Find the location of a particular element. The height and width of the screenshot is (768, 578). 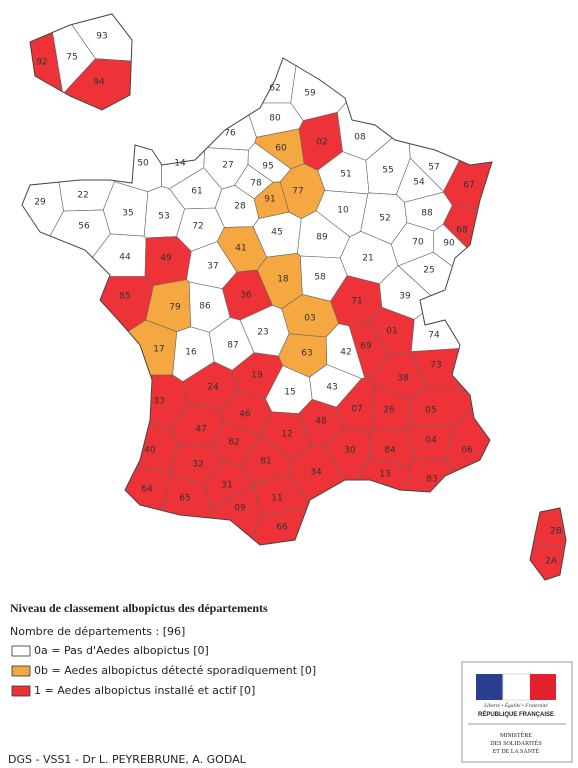

department-code: 30 is located at coordinates (350, 451).